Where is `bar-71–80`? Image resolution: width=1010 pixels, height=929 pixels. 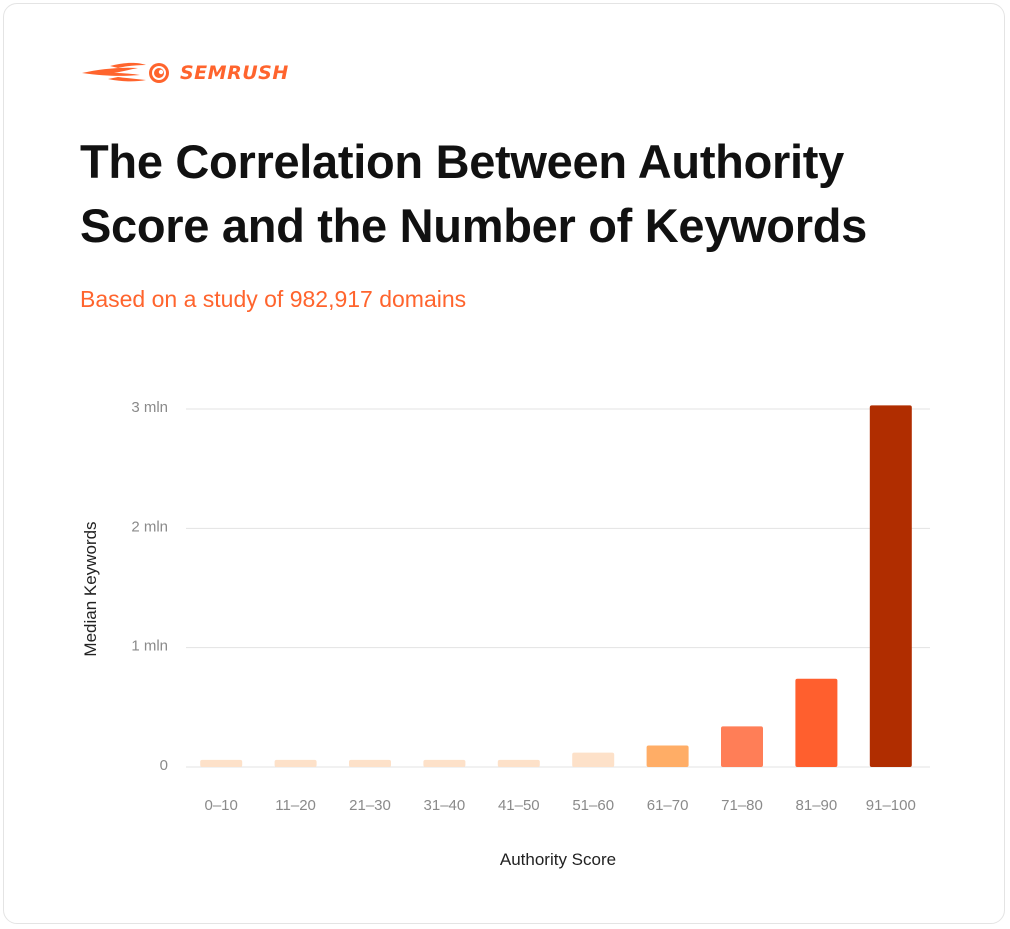
bar-71–80 is located at coordinates (742, 746).